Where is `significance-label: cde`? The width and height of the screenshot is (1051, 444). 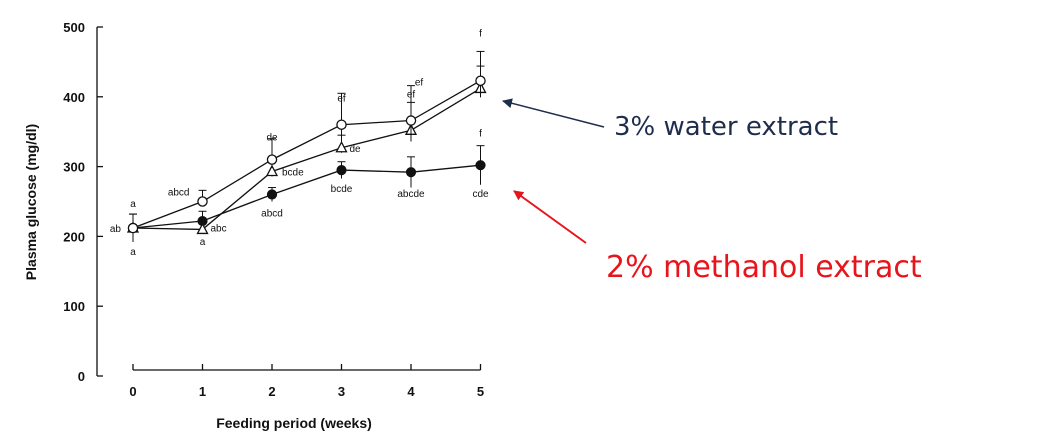
significance-label: cde is located at coordinates (480, 194).